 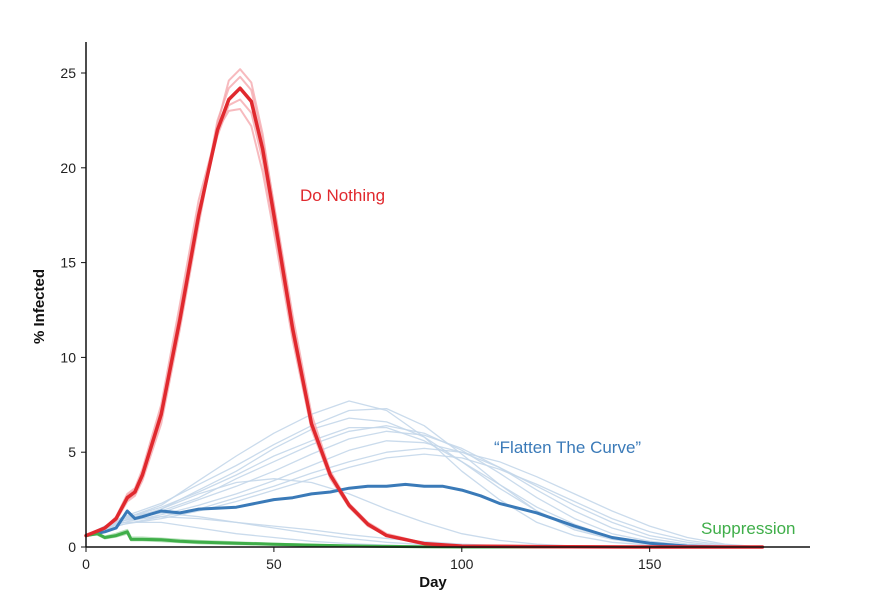 What do you see at coordinates (68, 168) in the screenshot?
I see `y-tick-label: 20` at bounding box center [68, 168].